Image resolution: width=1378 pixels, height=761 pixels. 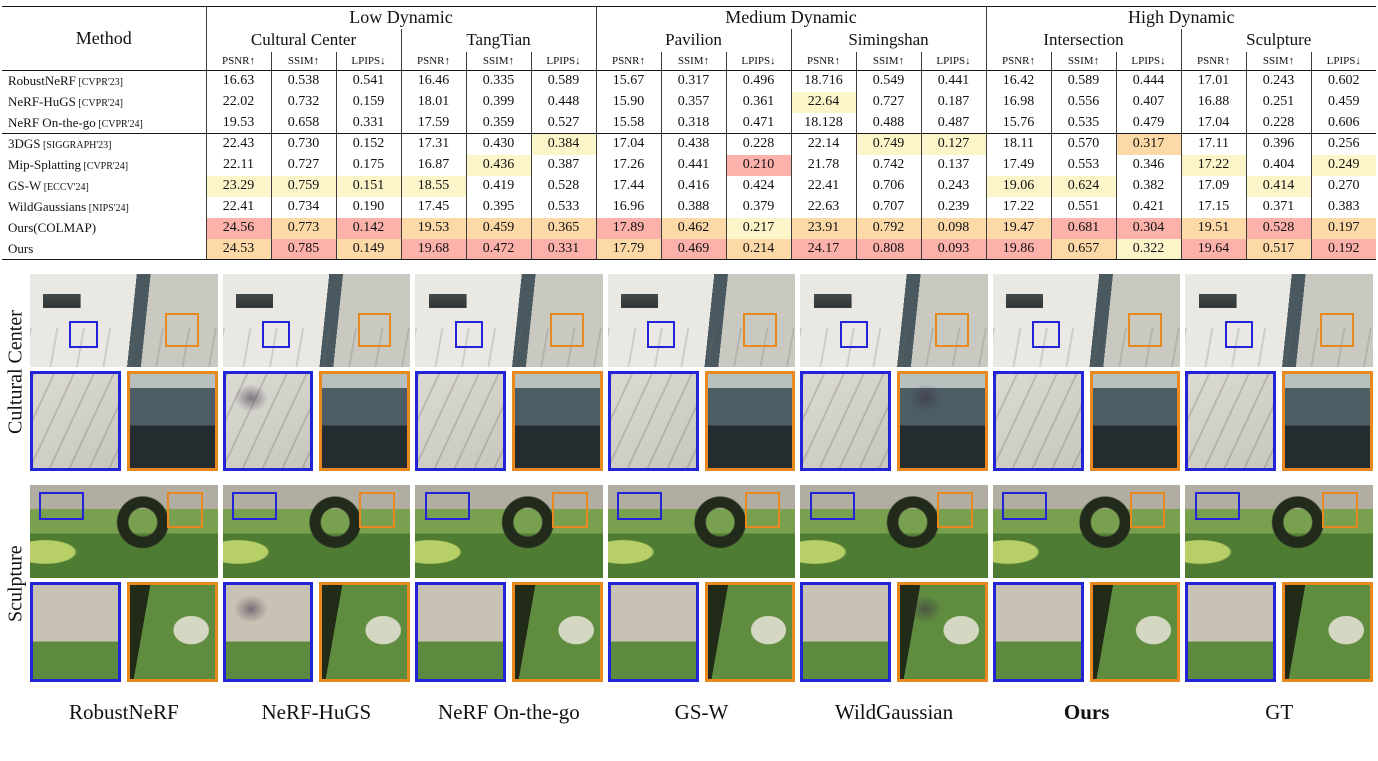 I want to click on scene-header-sculpture: Sculpture, so click(x=1278, y=40).